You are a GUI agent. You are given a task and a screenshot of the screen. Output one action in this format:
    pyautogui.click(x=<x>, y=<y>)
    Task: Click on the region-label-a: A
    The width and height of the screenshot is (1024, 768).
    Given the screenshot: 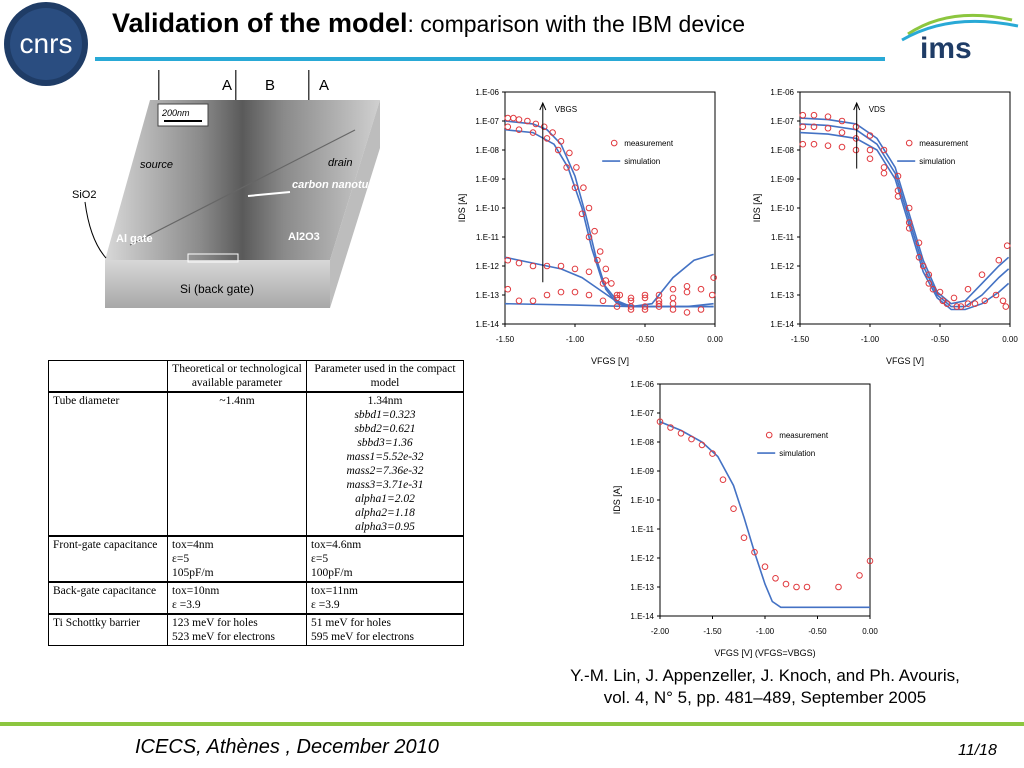 What is the action you would take?
    pyautogui.click(x=227, y=85)
    